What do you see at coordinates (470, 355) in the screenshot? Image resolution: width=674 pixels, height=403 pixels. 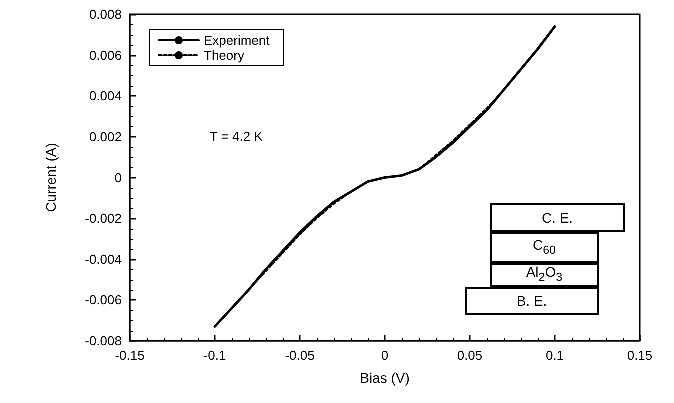 I see `x-tick-label: 0.05` at bounding box center [470, 355].